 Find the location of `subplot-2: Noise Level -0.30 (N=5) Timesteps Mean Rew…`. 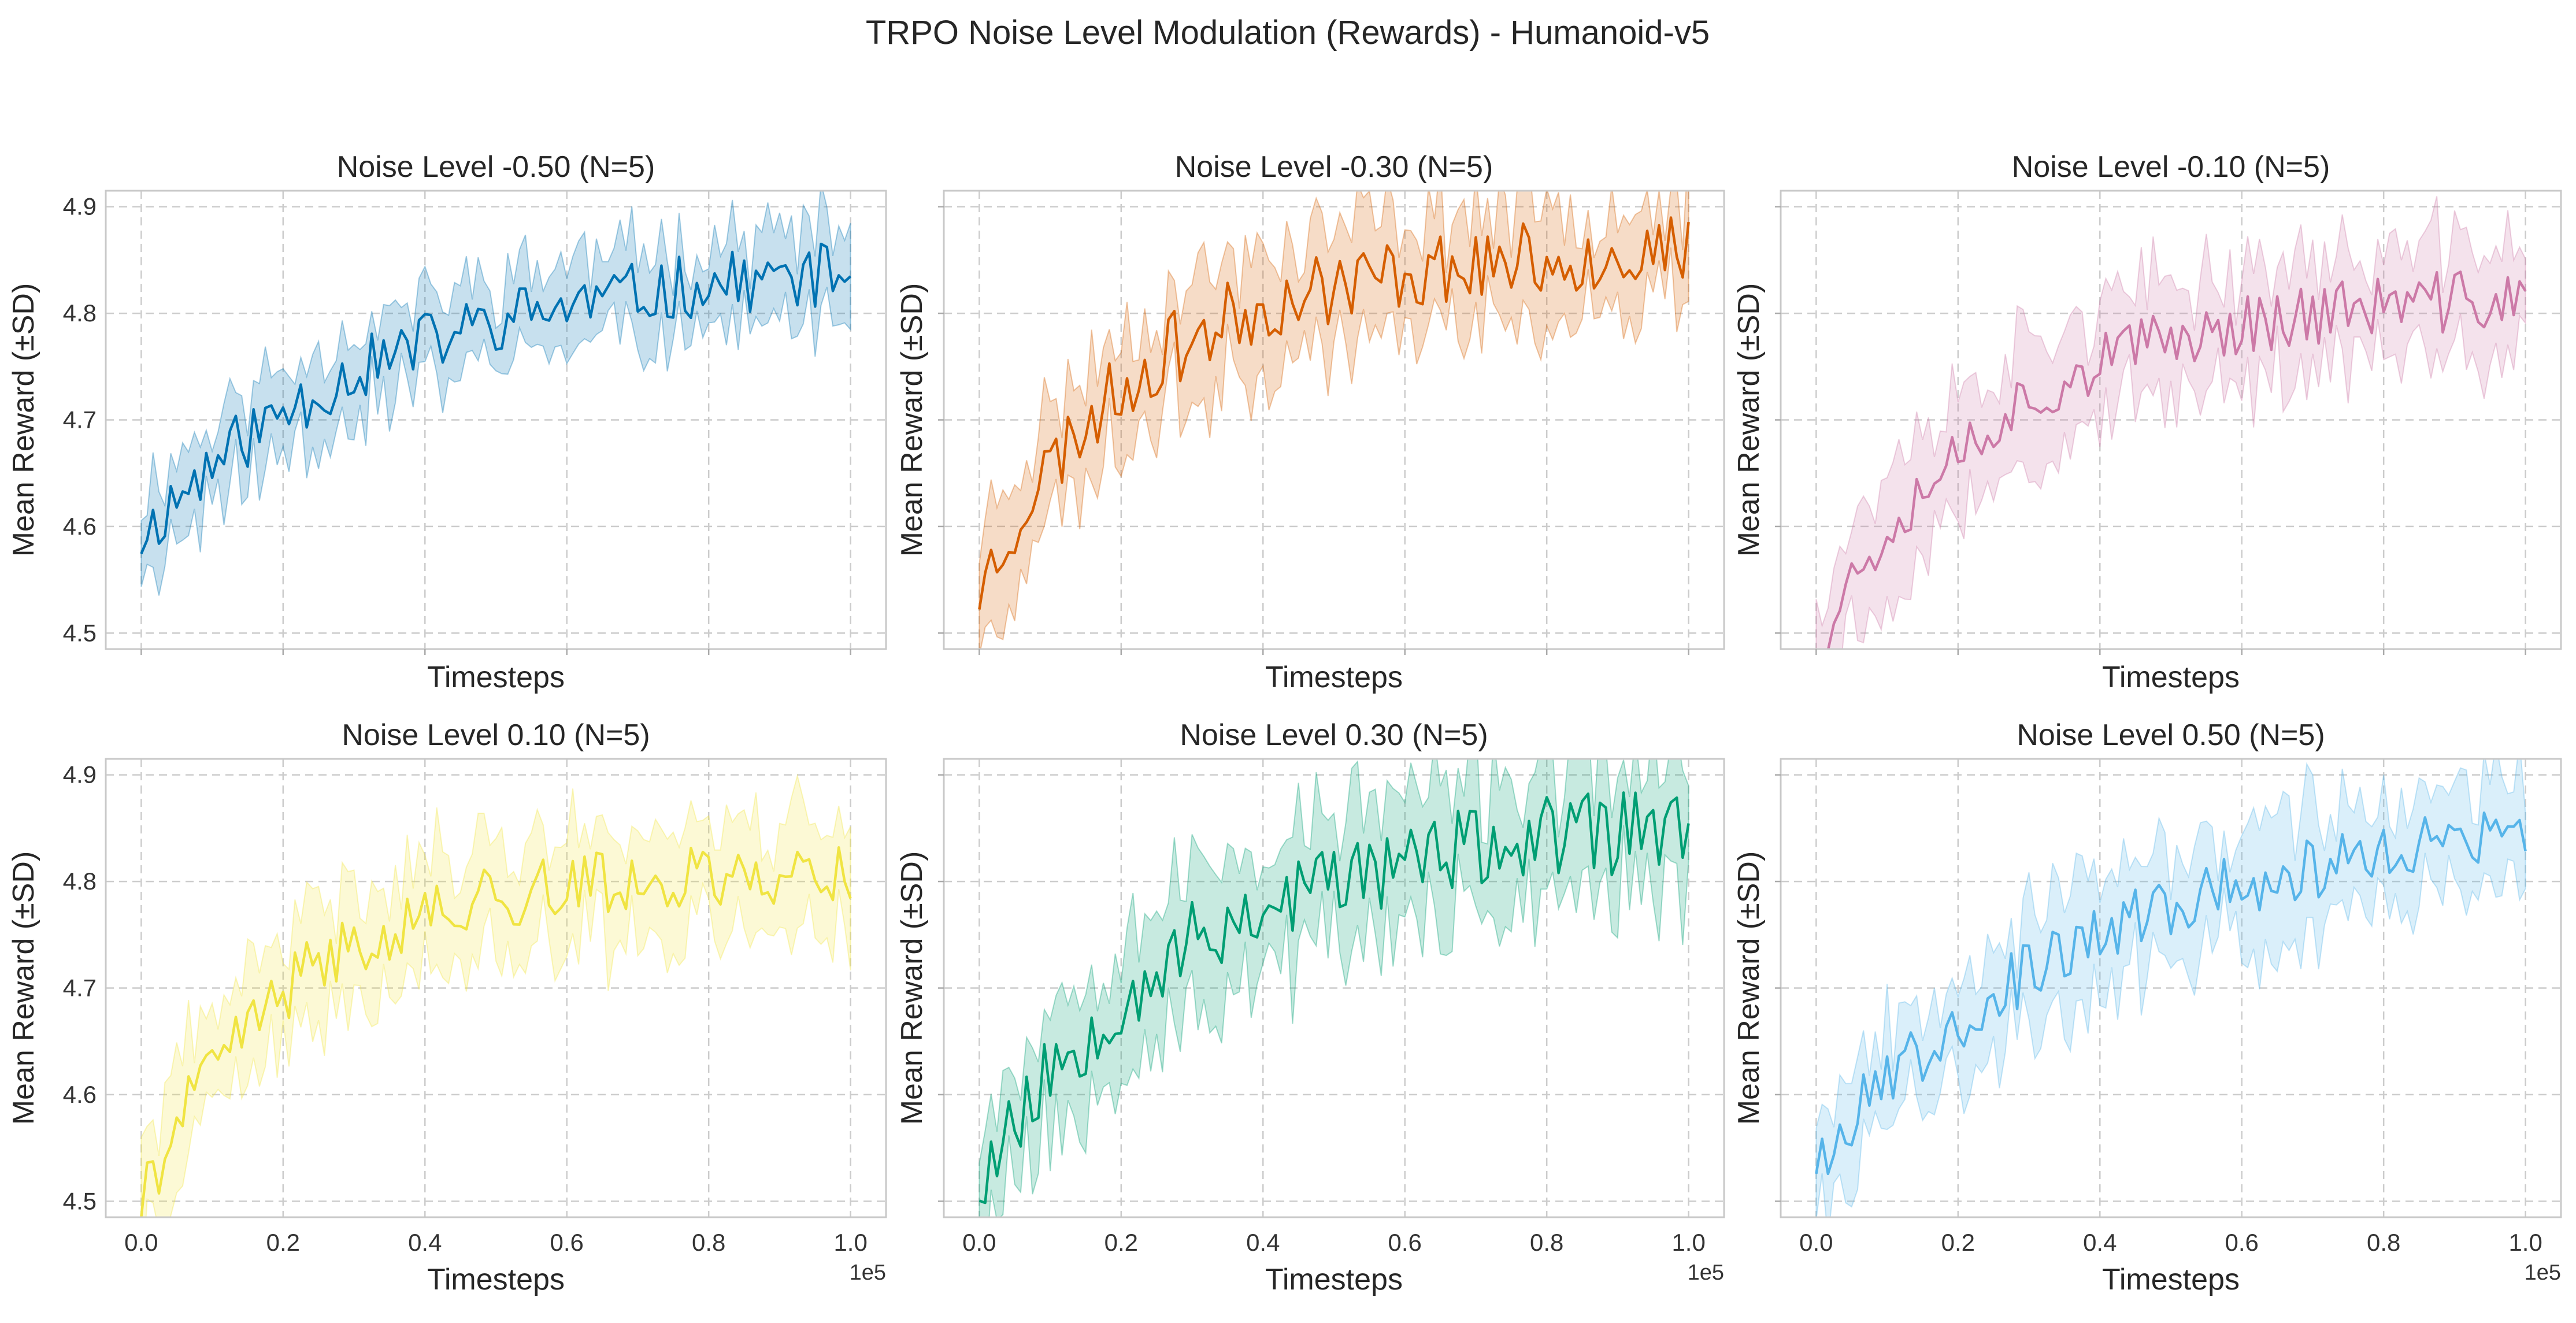

subplot-2: Noise Level -0.30 (N=5) Timesteps Mean Rew… is located at coordinates (1310, 422).